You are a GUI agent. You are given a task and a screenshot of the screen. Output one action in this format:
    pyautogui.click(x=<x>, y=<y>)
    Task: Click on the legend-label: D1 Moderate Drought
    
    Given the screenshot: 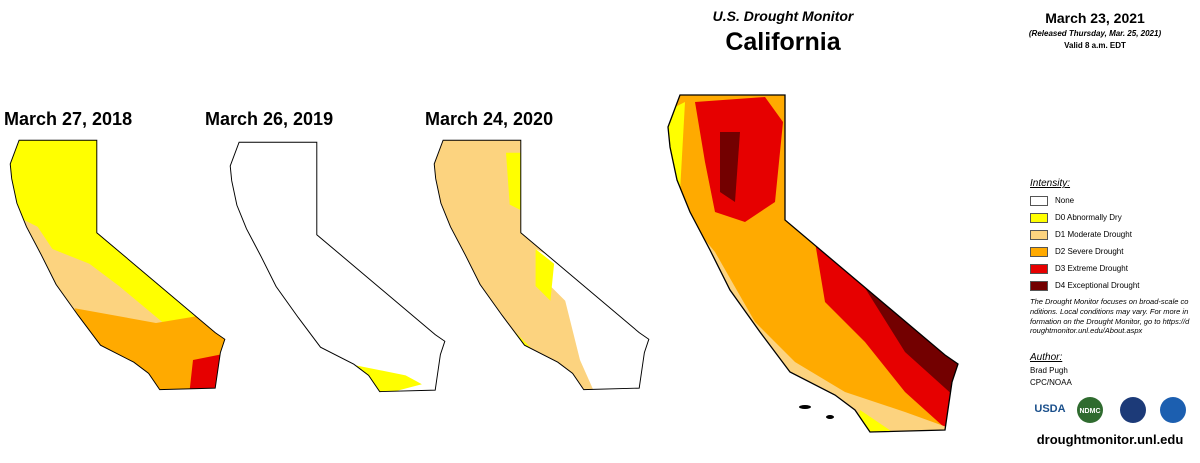 What is the action you would take?
    pyautogui.click(x=1093, y=234)
    